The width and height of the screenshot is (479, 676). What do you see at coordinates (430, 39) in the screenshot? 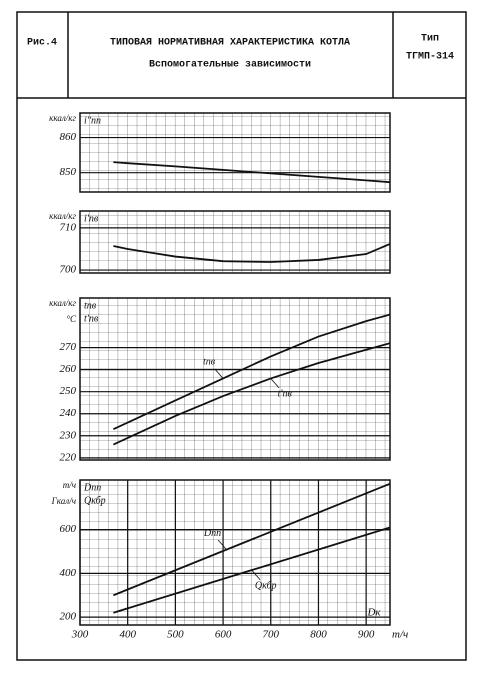
I see `type-label: Тип` at bounding box center [430, 39].